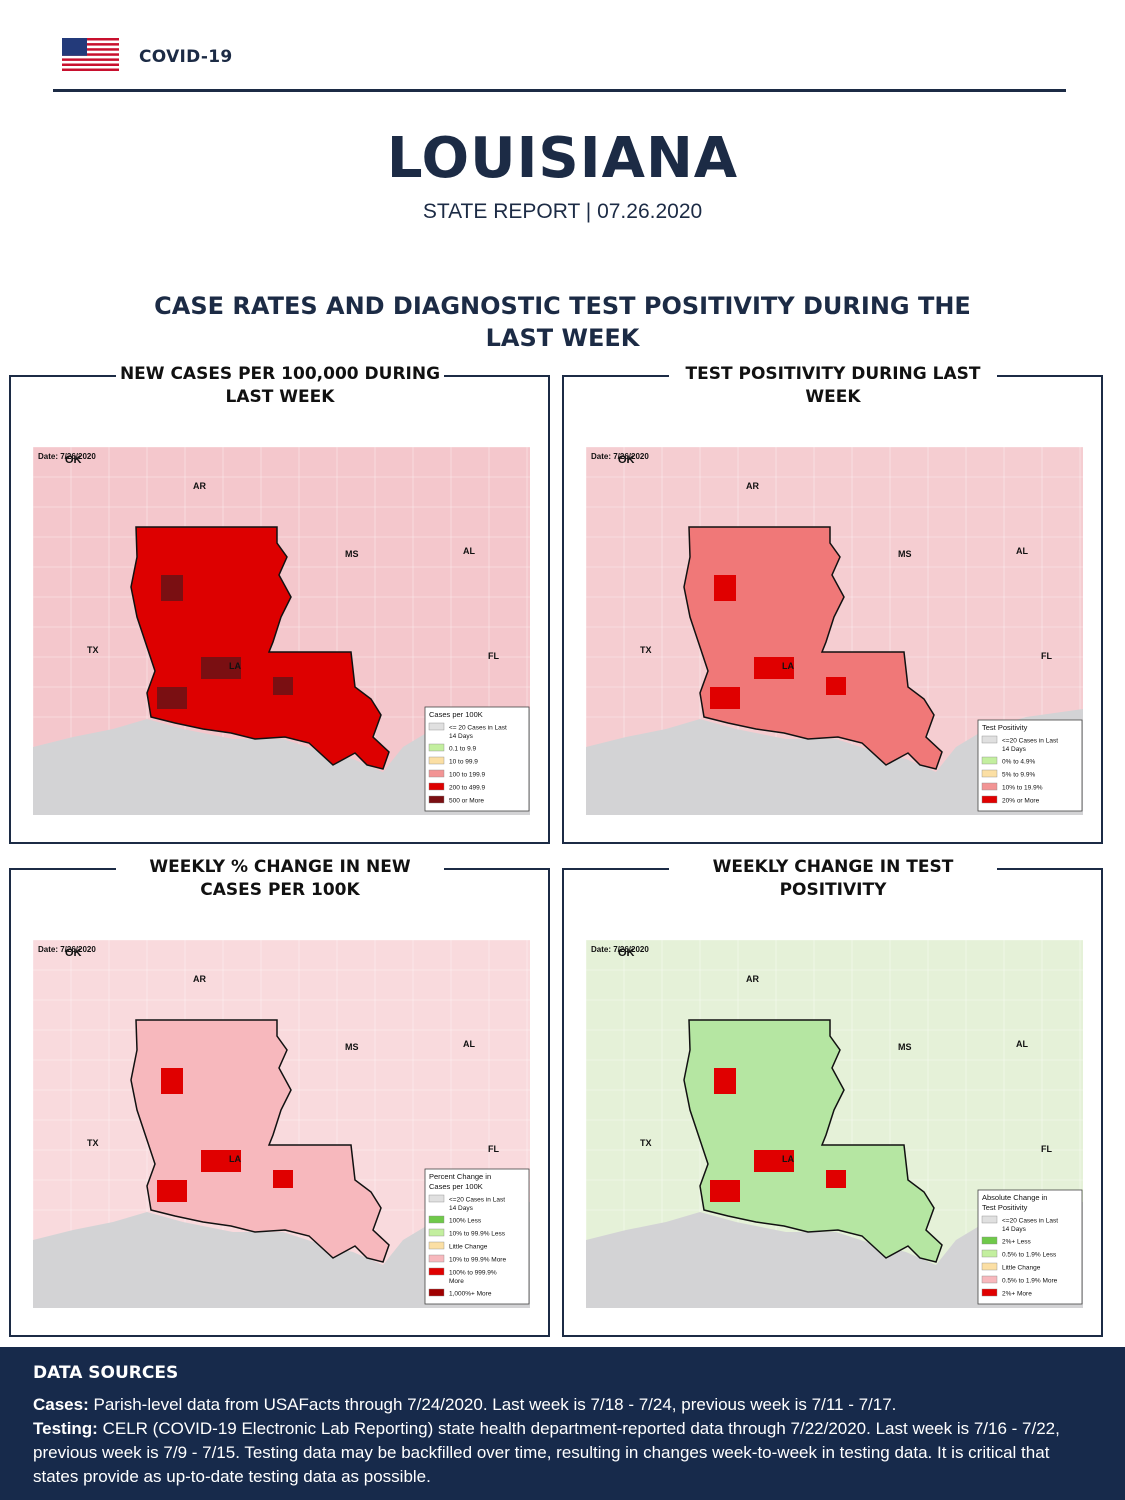 Image resolution: width=1125 pixels, height=1500 pixels. Describe the element at coordinates (1030, 1281) in the screenshot. I see `legend-label: 0.5% to 1.9% More` at that location.